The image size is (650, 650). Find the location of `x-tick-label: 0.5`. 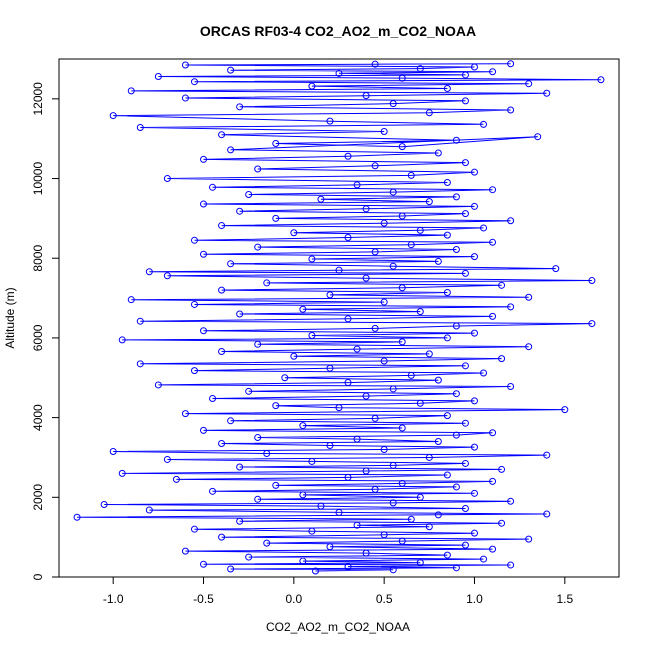

x-tick-label: 0.5 is located at coordinates (384, 599).